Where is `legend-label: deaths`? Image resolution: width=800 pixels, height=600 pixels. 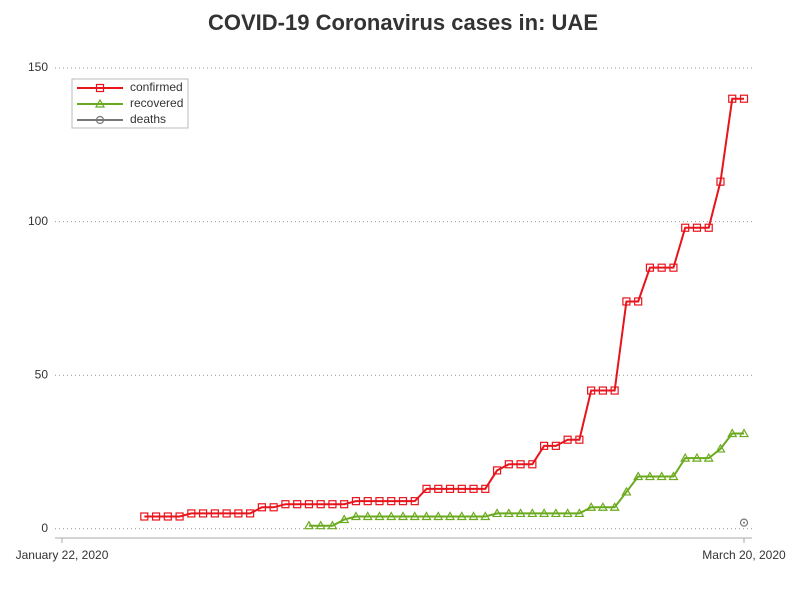
legend-label: deaths is located at coordinates (148, 119).